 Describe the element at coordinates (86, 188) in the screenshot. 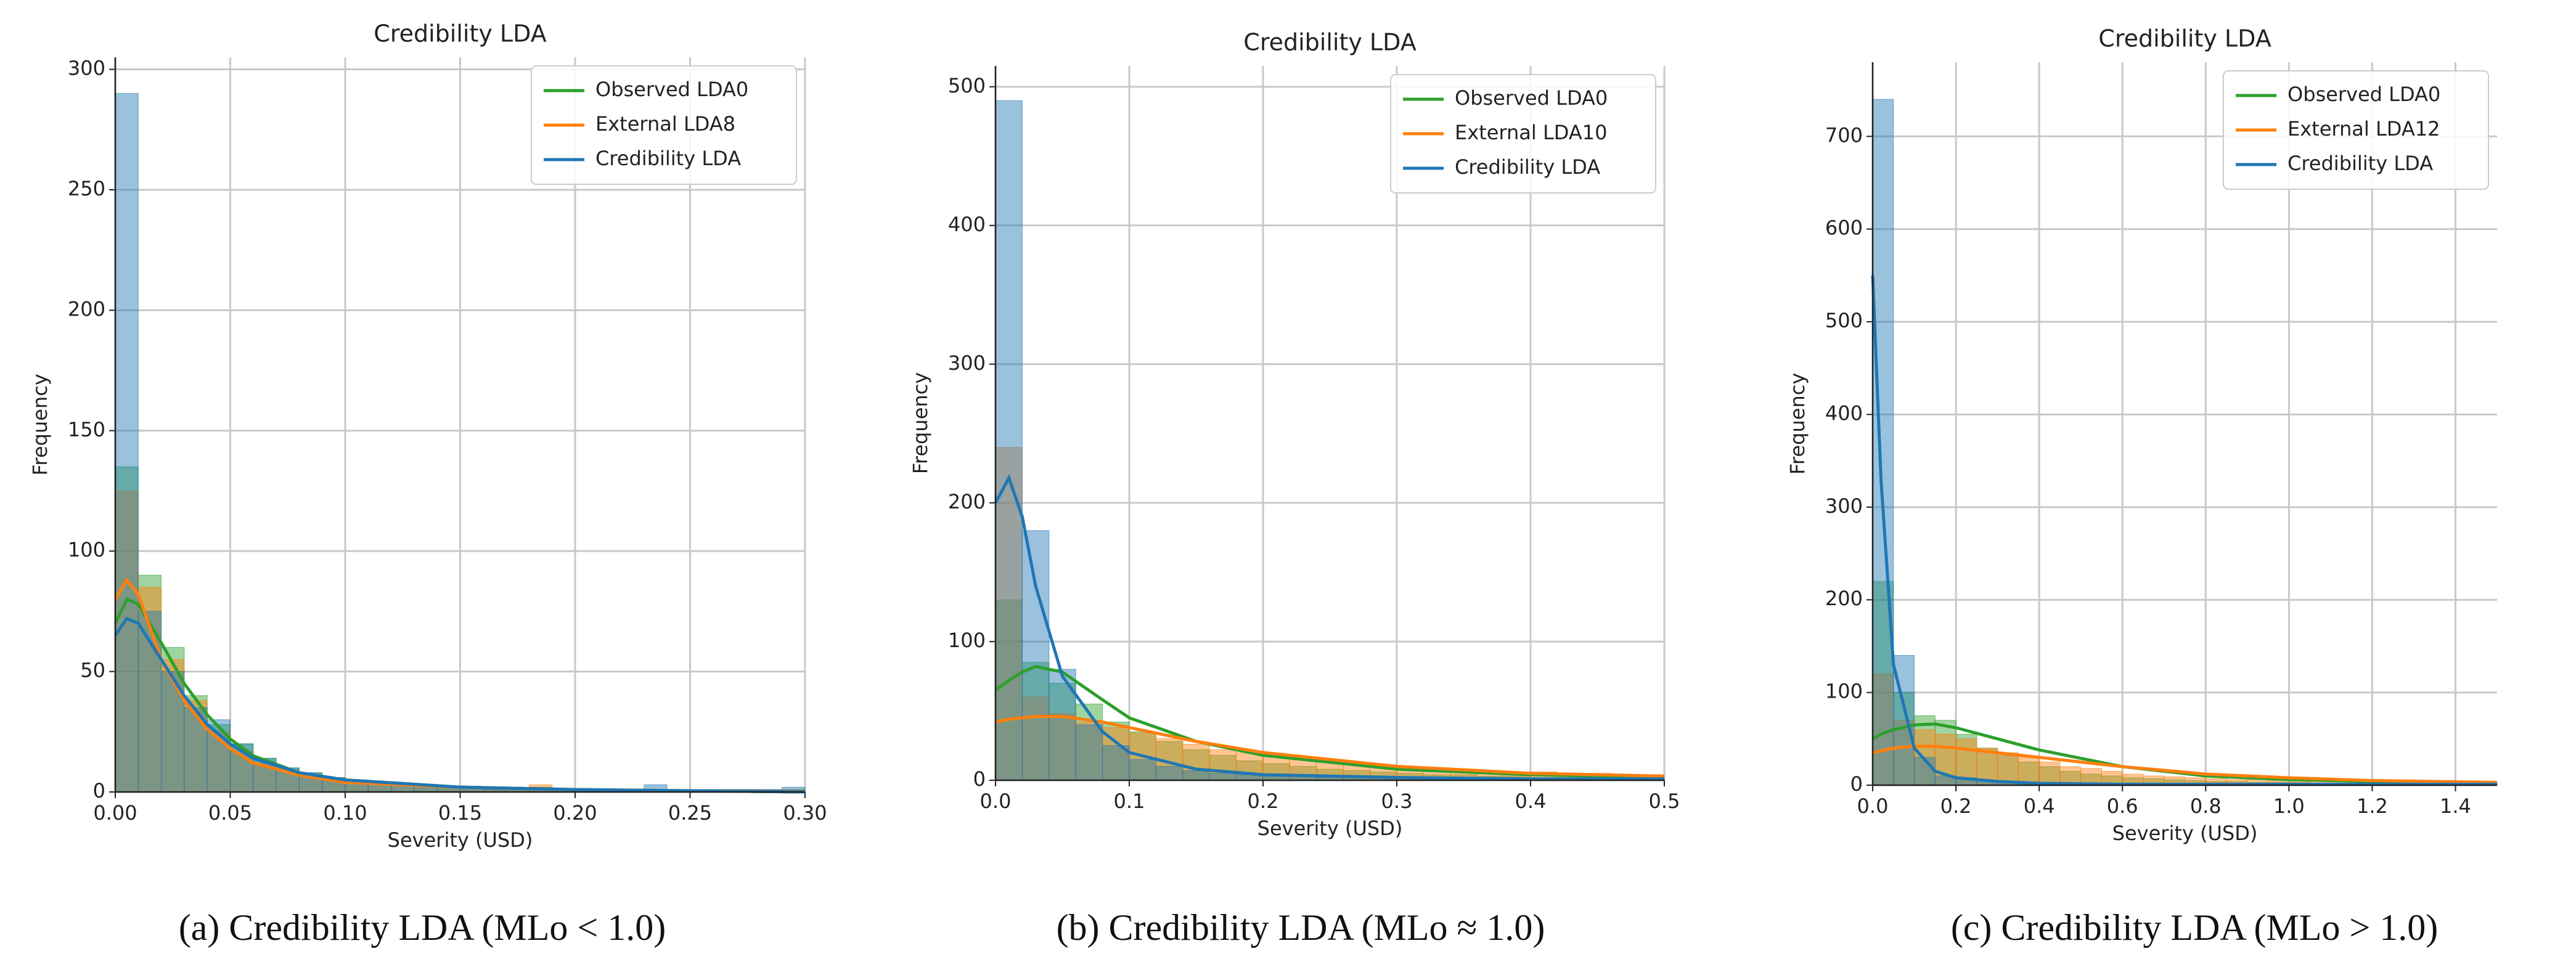

I see `y-tick-label: 250` at that location.